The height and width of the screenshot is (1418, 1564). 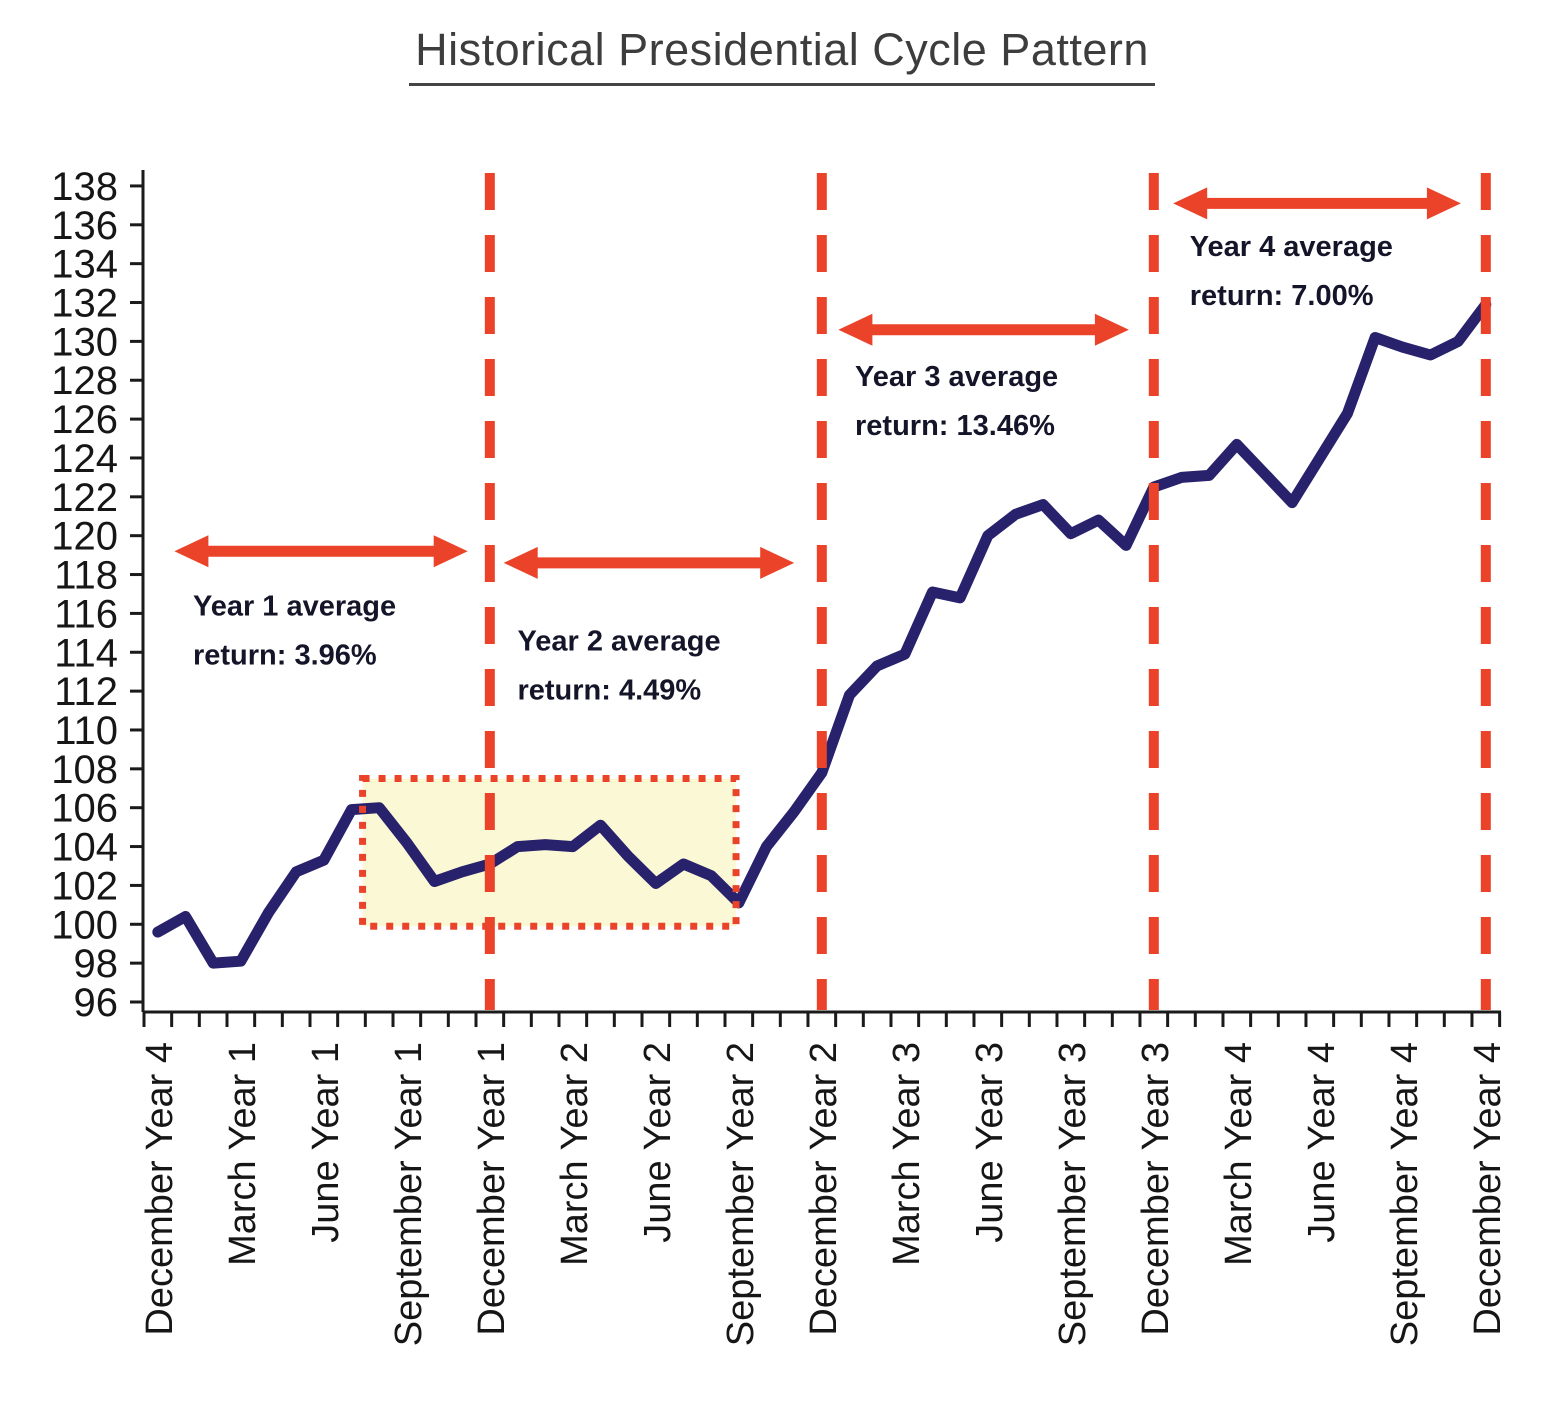 I want to click on y-axis-tick-label: 96, so click(x=96, y=1003).